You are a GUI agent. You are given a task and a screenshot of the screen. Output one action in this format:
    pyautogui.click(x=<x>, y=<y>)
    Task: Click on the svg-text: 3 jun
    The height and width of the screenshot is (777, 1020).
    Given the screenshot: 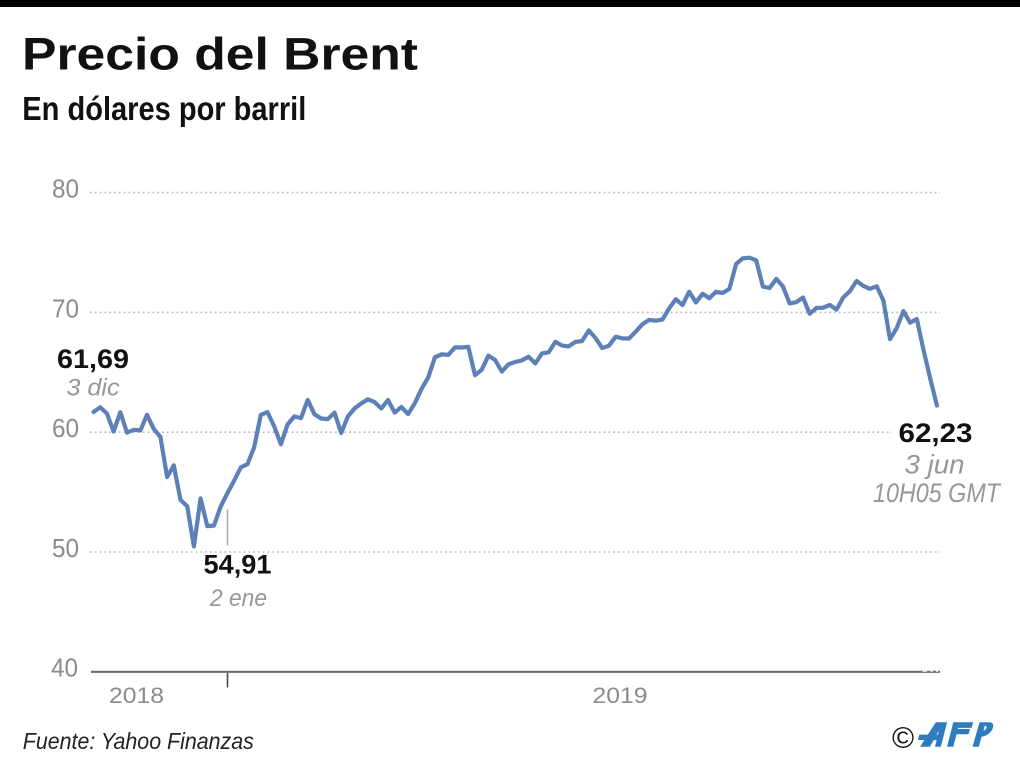 What is the action you would take?
    pyautogui.click(x=935, y=465)
    